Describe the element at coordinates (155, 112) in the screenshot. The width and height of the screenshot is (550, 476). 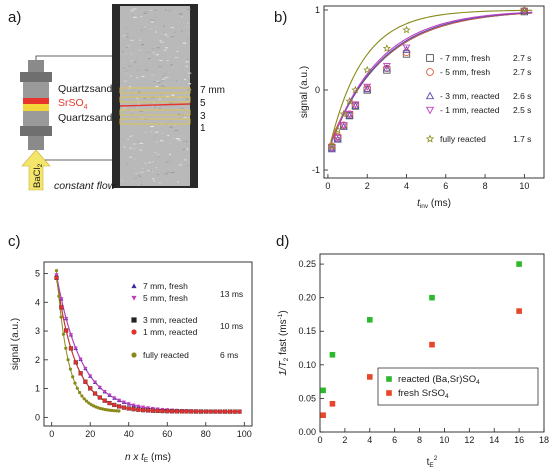
I see `slice-mark-3mm` at that location.